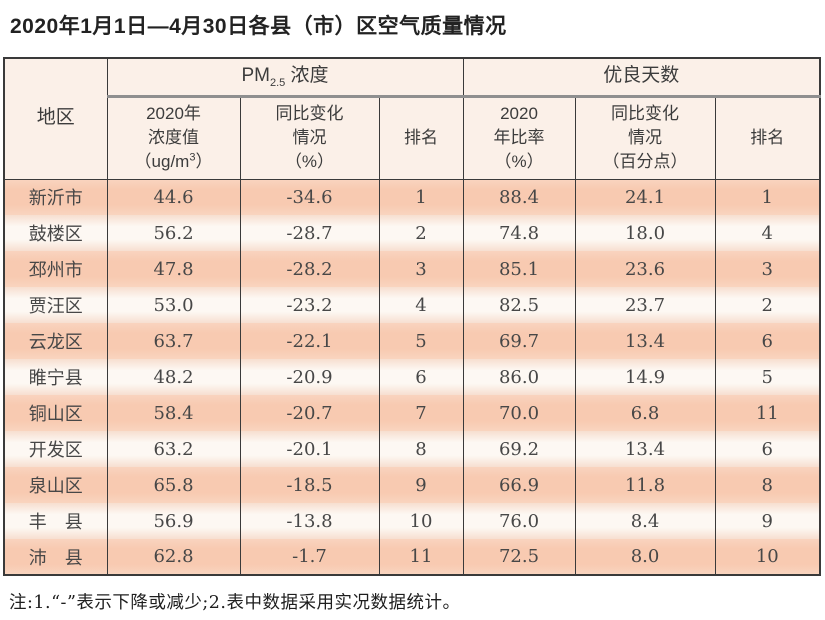 This screenshot has width=825, height=620. What do you see at coordinates (309, 305) in the screenshot?
I see `pm-change-cell: -23.2` at bounding box center [309, 305].